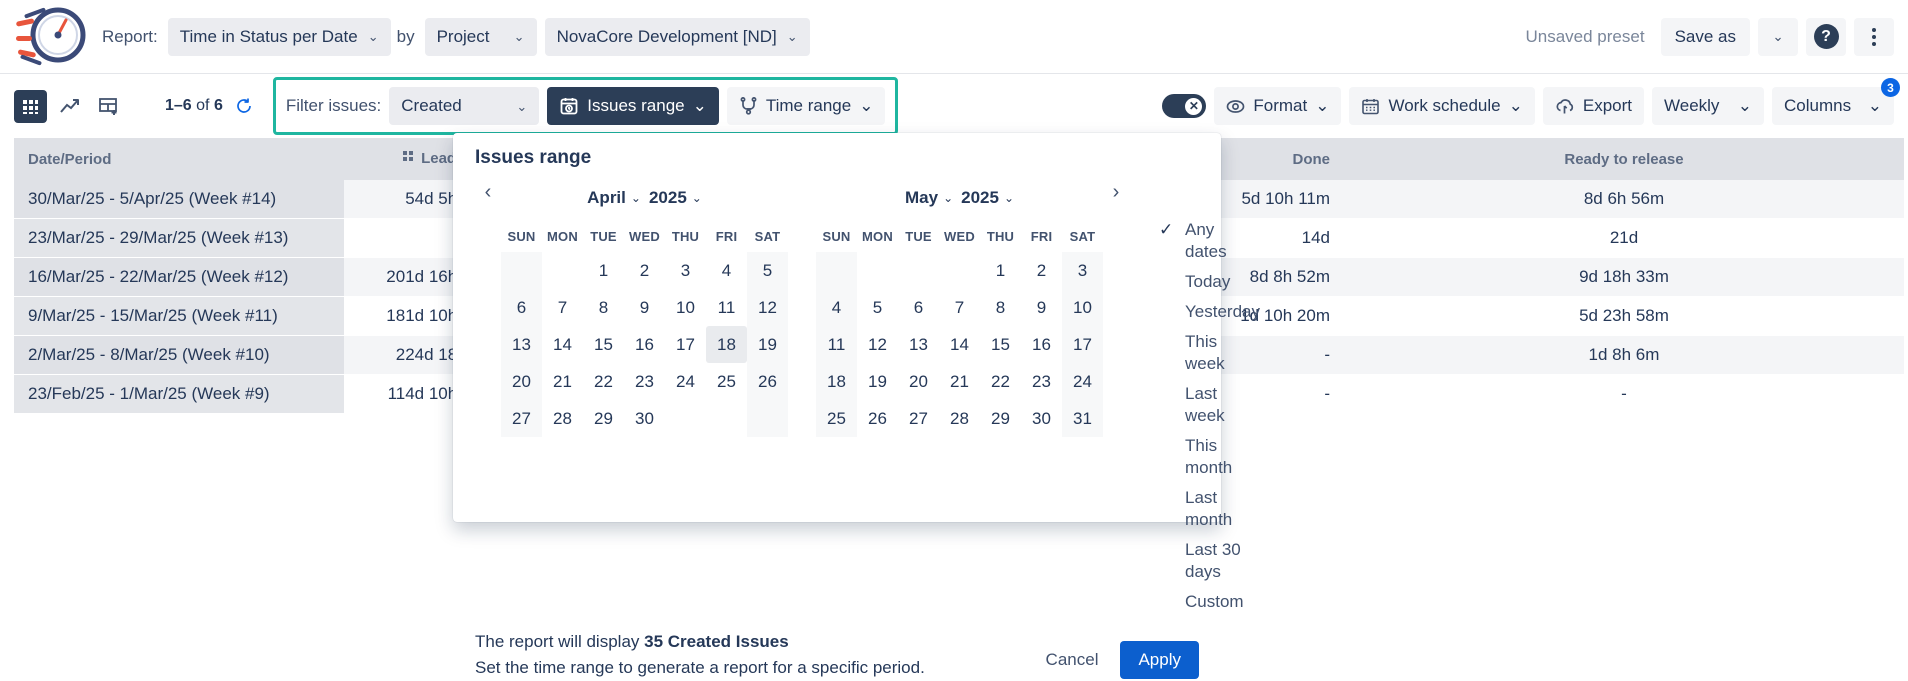  Describe the element at coordinates (1207, 405) in the screenshot. I see `preset-item: Last week` at that location.